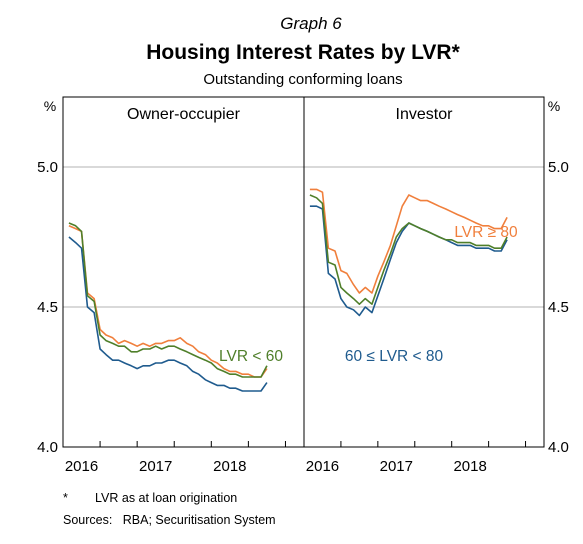 The height and width of the screenshot is (544, 583). I want to click on x-tick-label-investor-0: 2016, so click(322, 466).